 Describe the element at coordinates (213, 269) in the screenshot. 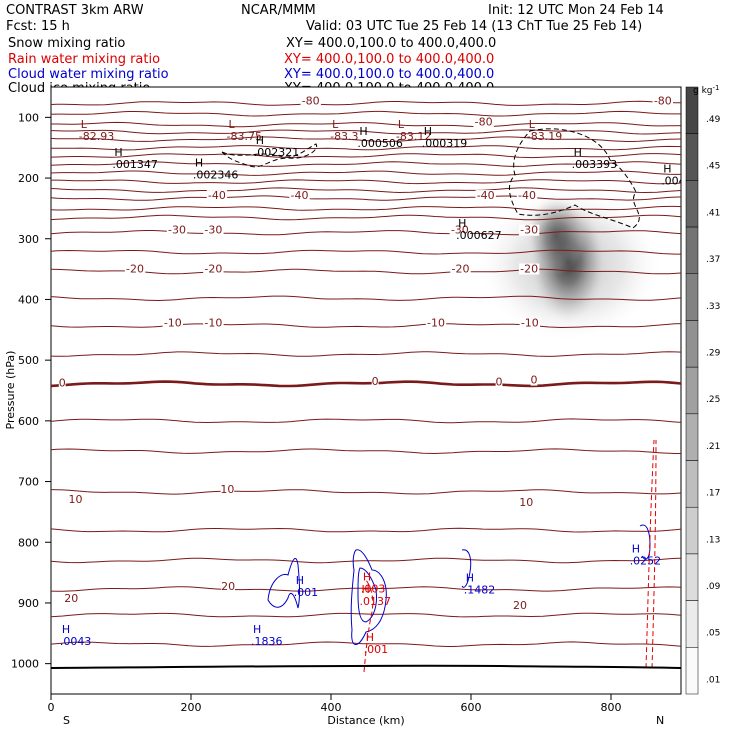

I see `isotherm-label: -20` at that location.